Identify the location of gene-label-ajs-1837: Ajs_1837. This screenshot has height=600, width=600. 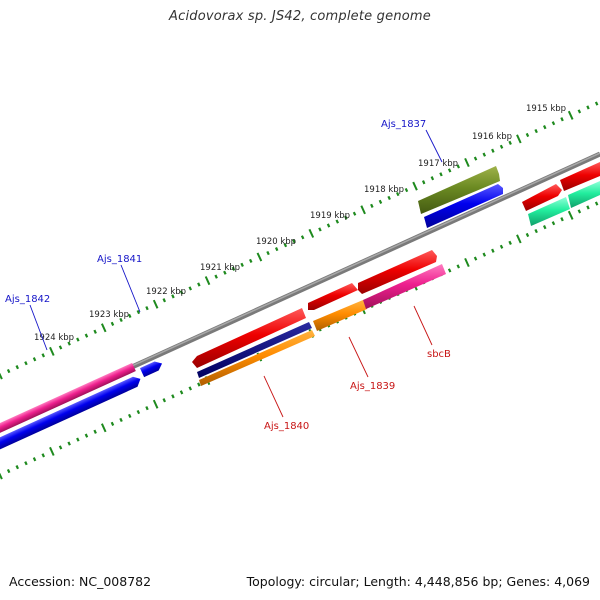
(403, 124).